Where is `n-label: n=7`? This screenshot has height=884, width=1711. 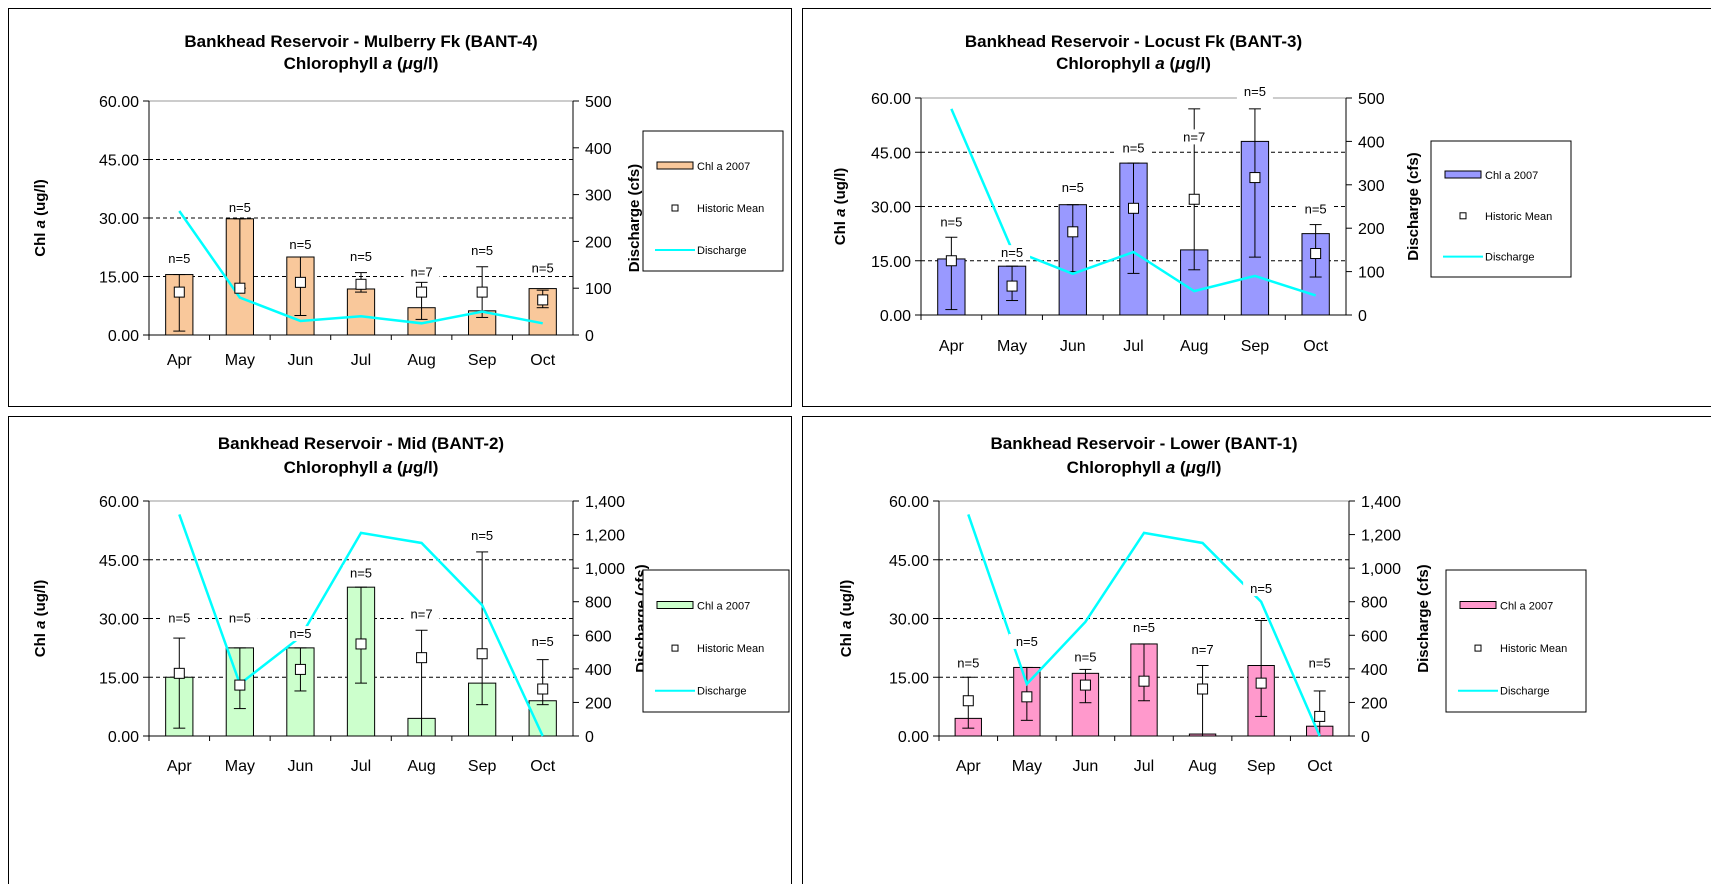 n-label: n=7 is located at coordinates (1203, 649).